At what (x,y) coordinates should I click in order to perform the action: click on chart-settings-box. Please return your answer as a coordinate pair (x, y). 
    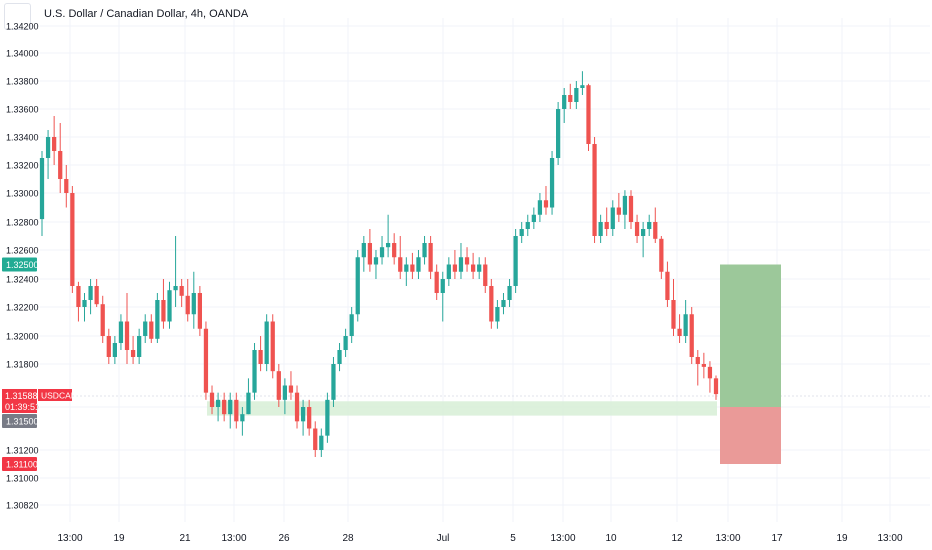
    Looking at the image, I should click on (17, 16).